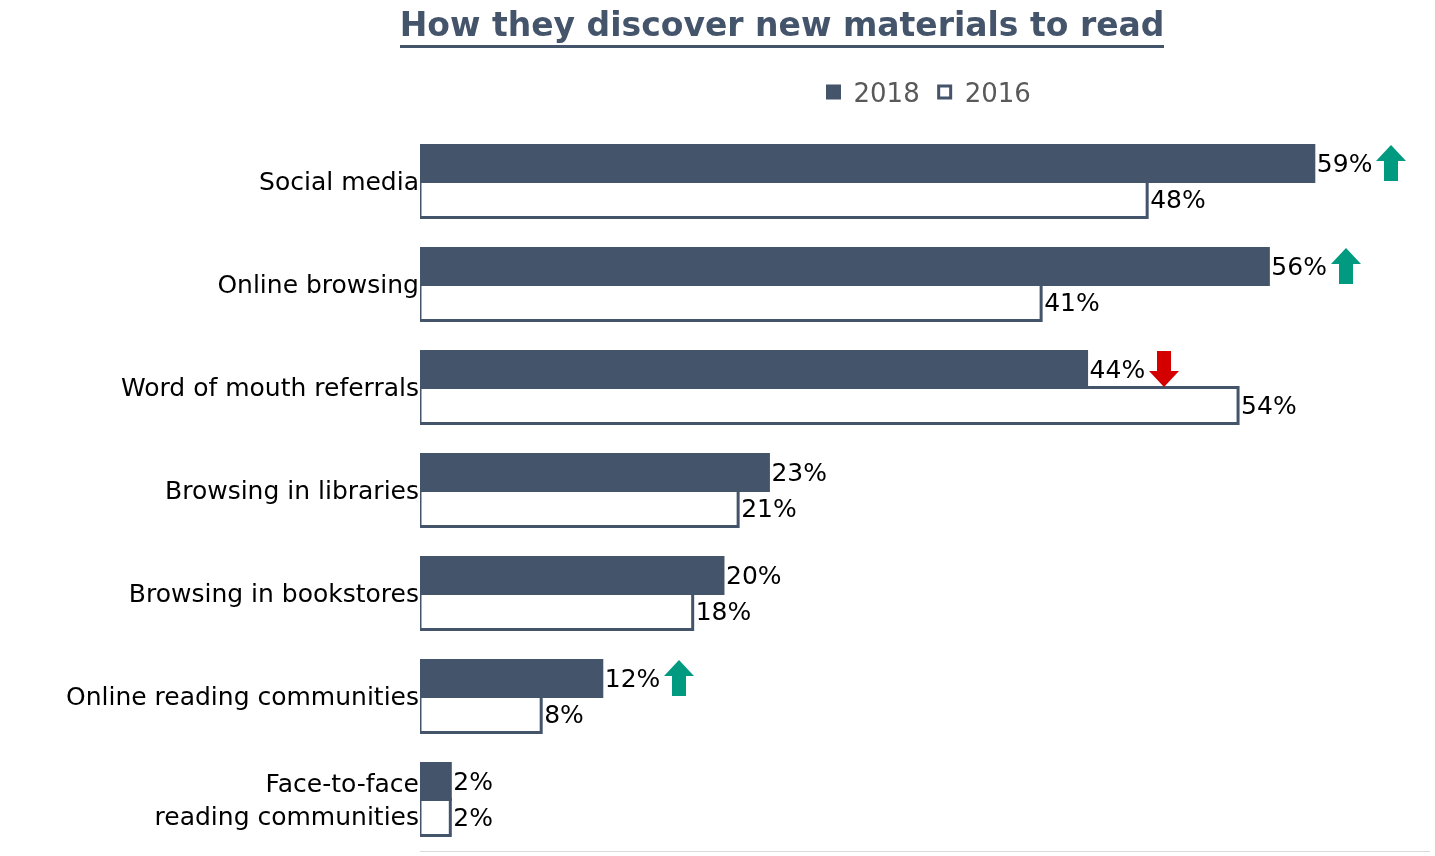 Image resolution: width=1435 pixels, height=856 pixels. Describe the element at coordinates (273, 594) in the screenshot. I see `y-tick-label: Browsing in bookstores` at that location.